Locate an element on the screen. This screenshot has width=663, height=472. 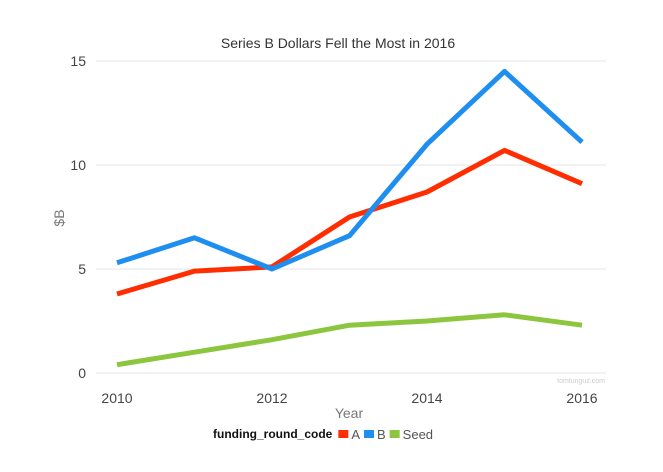
x-tick-label: 2016 is located at coordinates (581, 398).